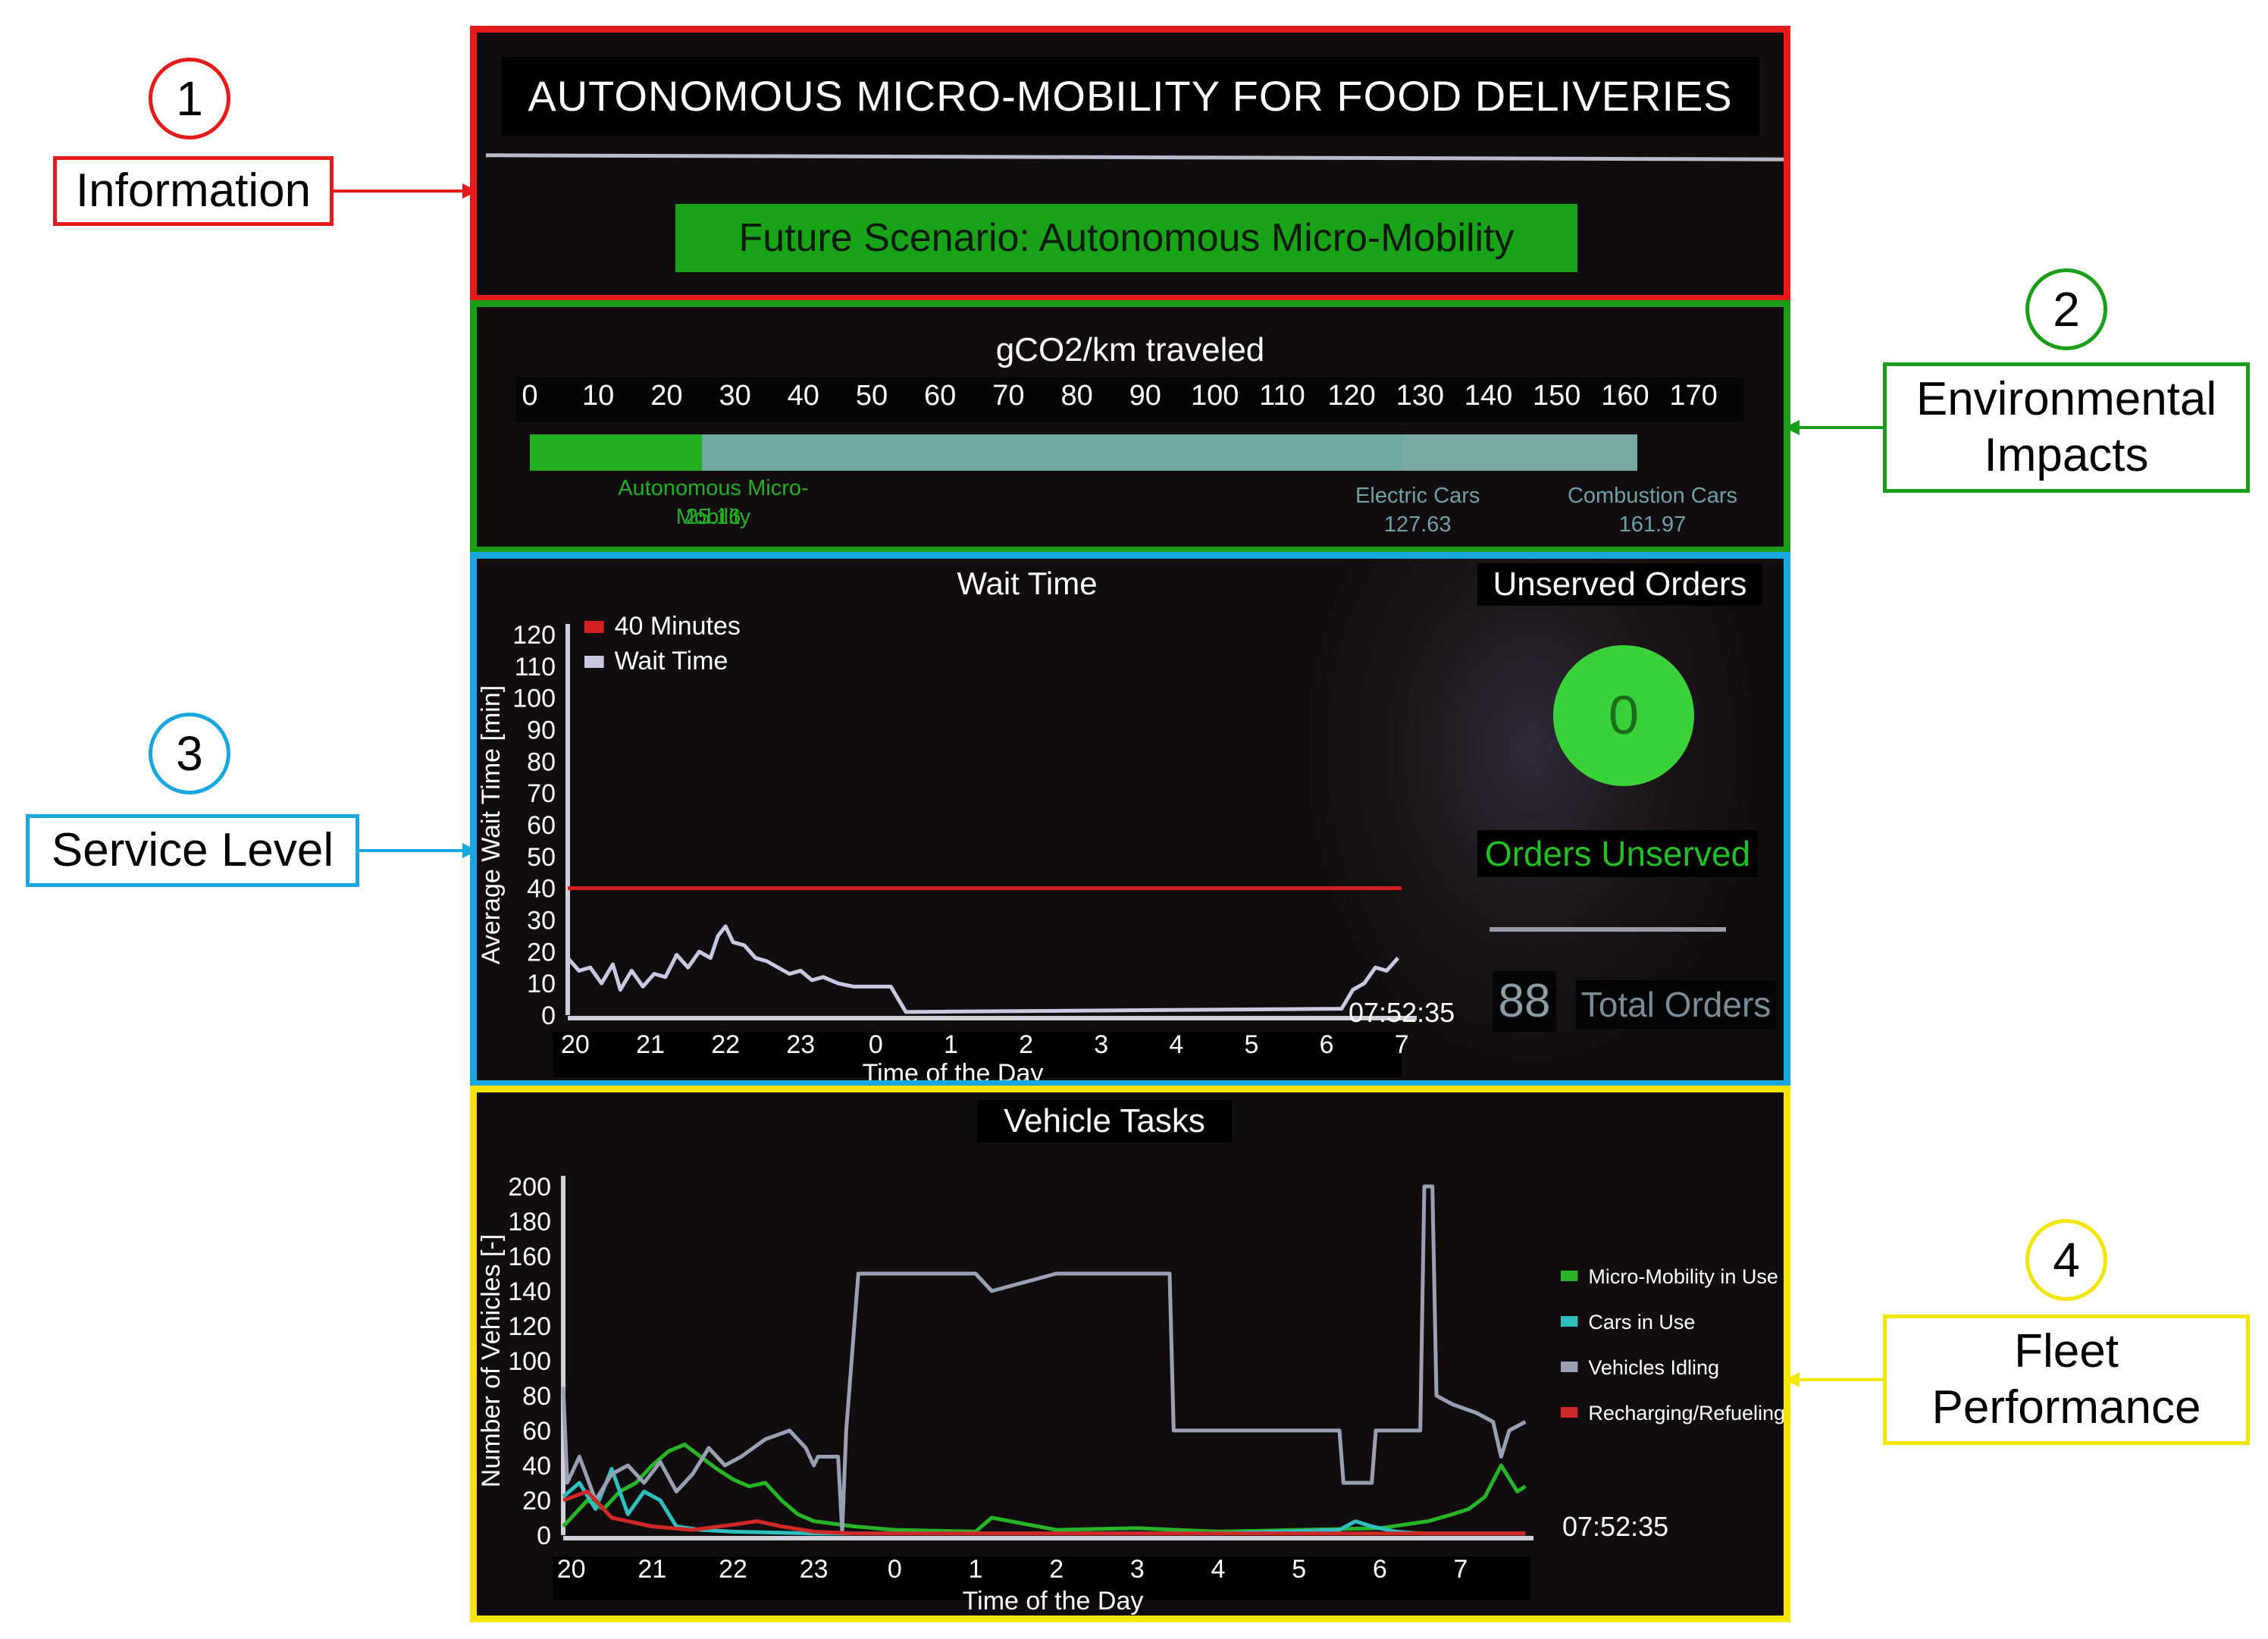  I want to click on x-axis-label: Time of the Day, so click(953, 1070).